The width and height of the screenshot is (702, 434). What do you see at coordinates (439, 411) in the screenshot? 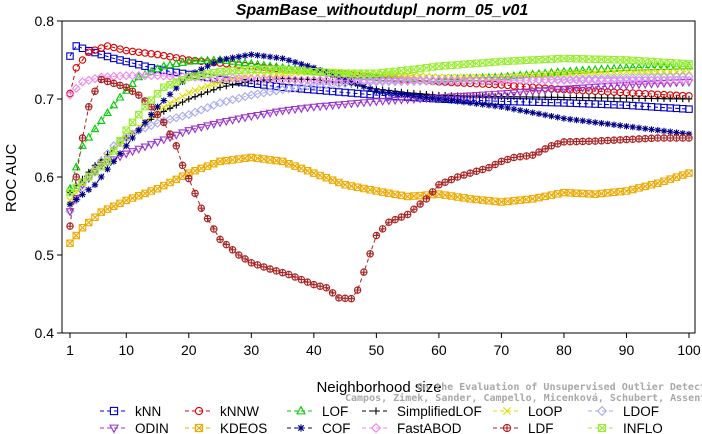
I see `legend-label: SimplifiedLOF` at bounding box center [439, 411].